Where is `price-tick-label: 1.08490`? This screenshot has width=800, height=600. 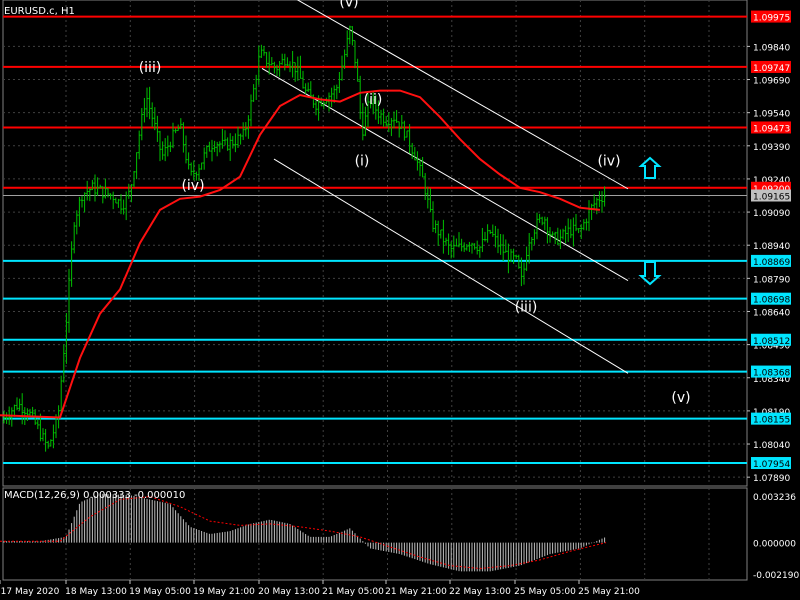
price-tick-label: 1.08490 is located at coordinates (771, 347).